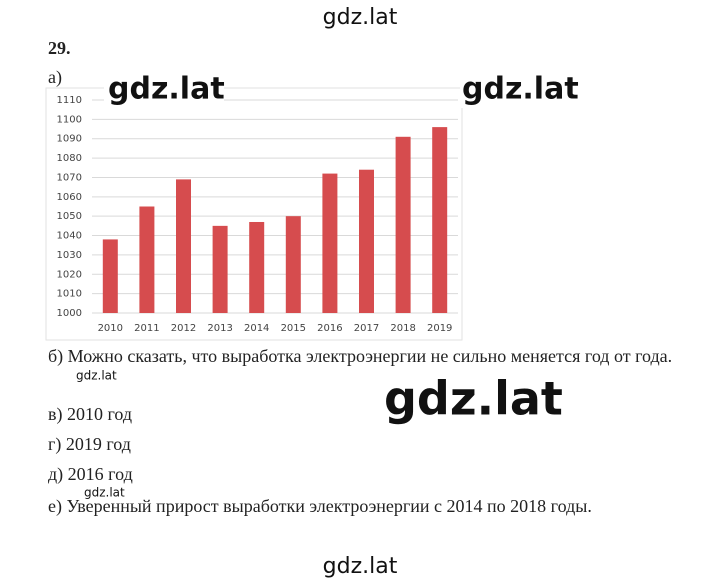  Describe the element at coordinates (69, 255) in the screenshot. I see `y-tick-label: 1030` at that location.